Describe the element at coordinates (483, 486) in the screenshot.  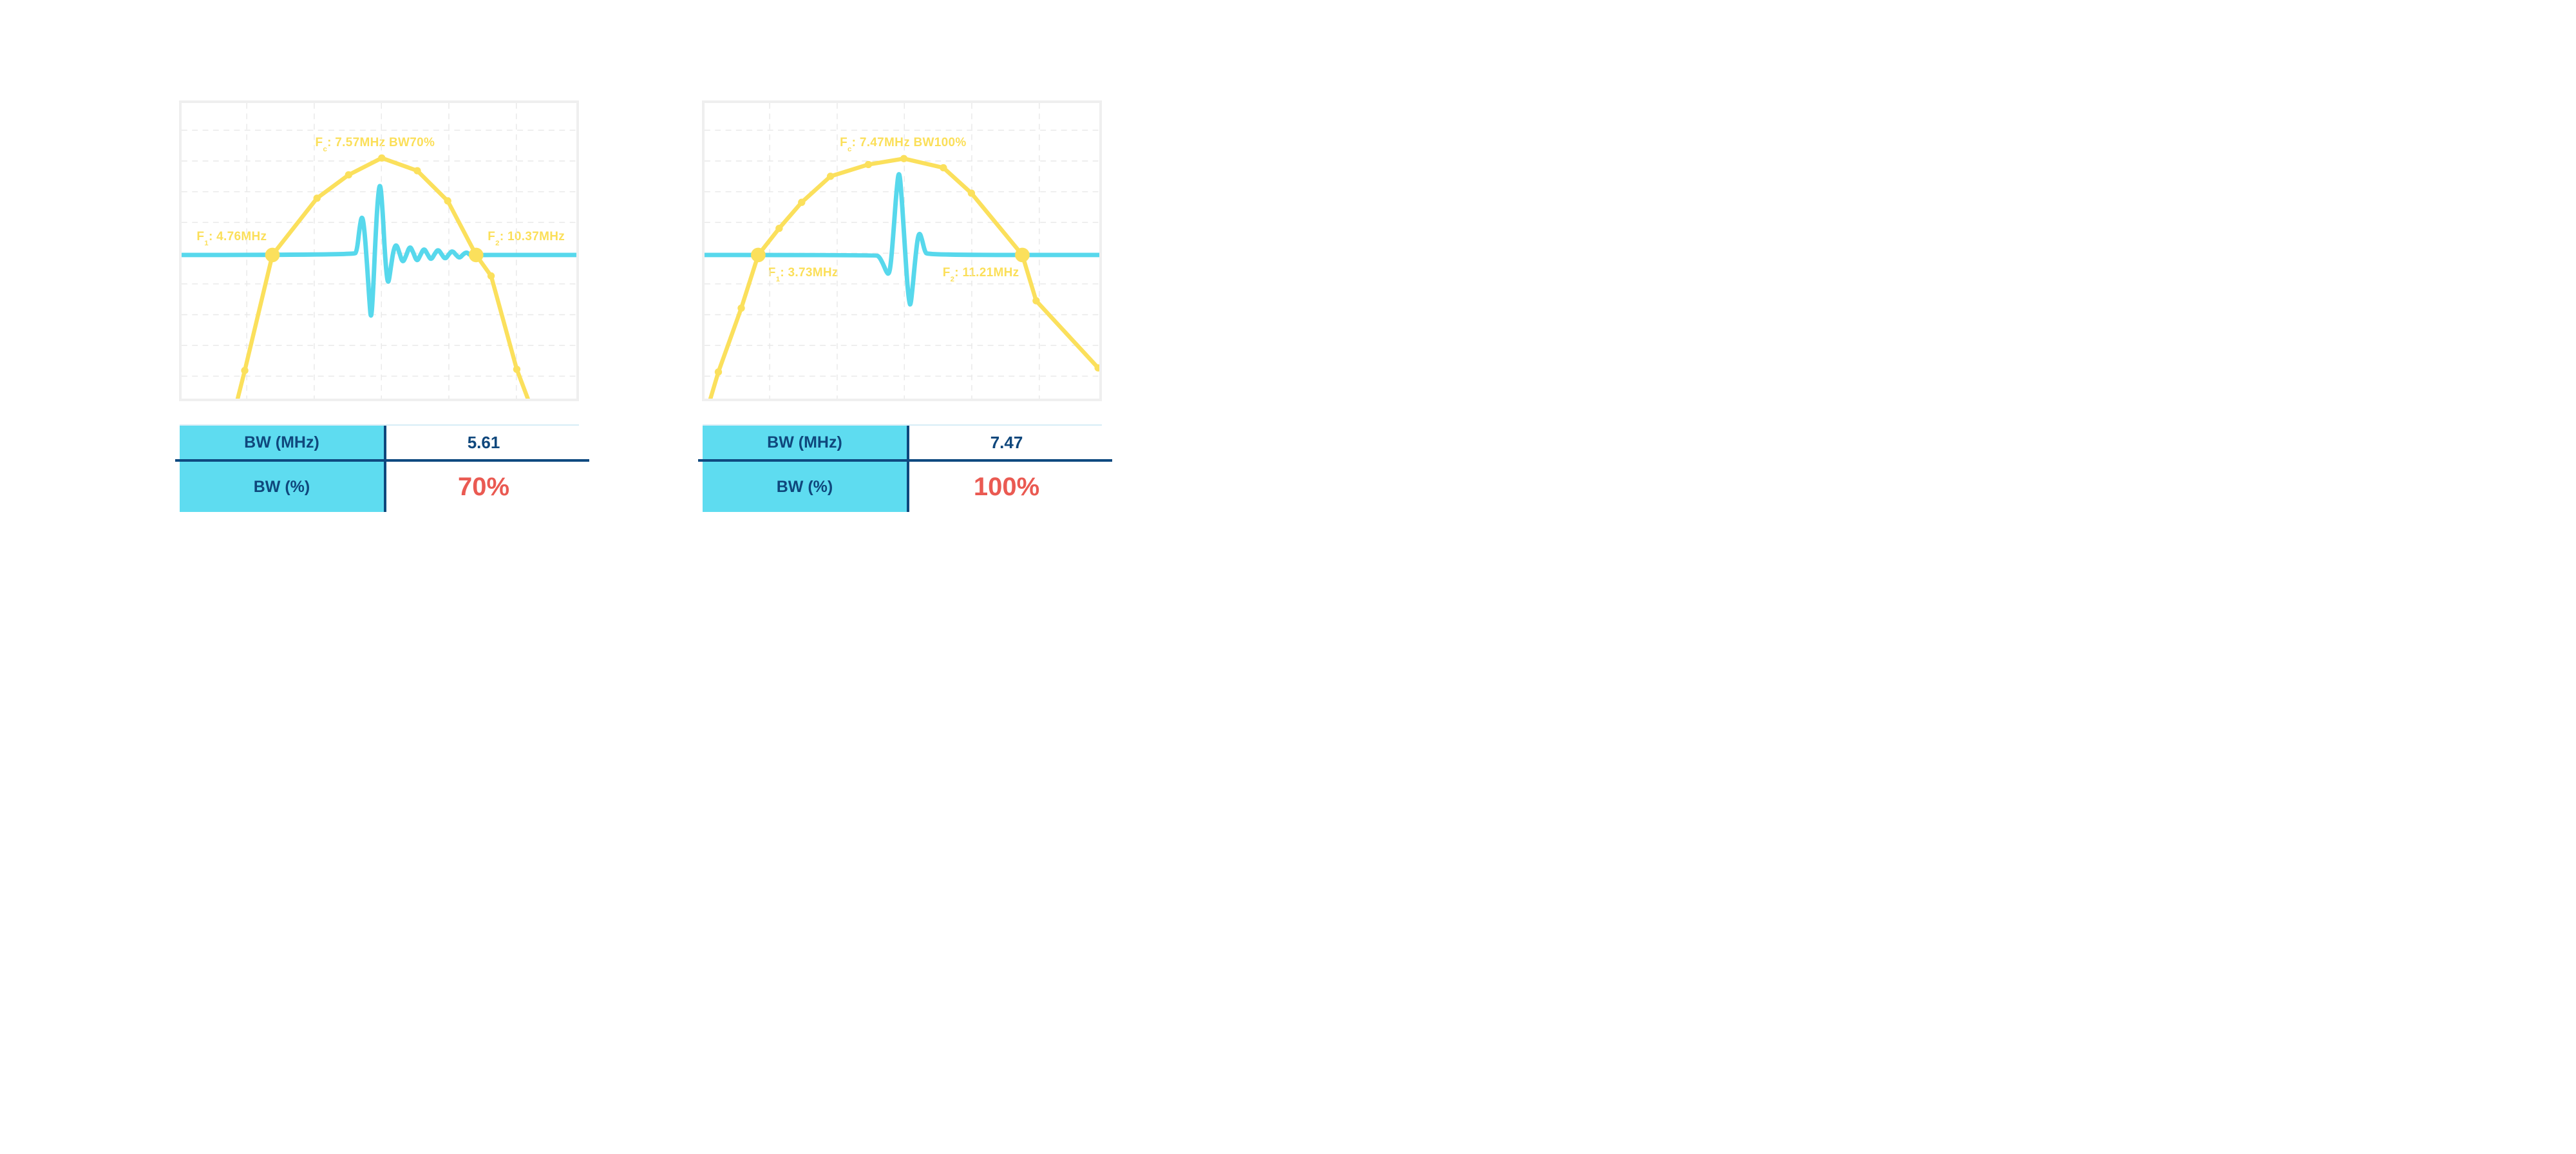
I see `bw-percent-value: 70%` at that location.